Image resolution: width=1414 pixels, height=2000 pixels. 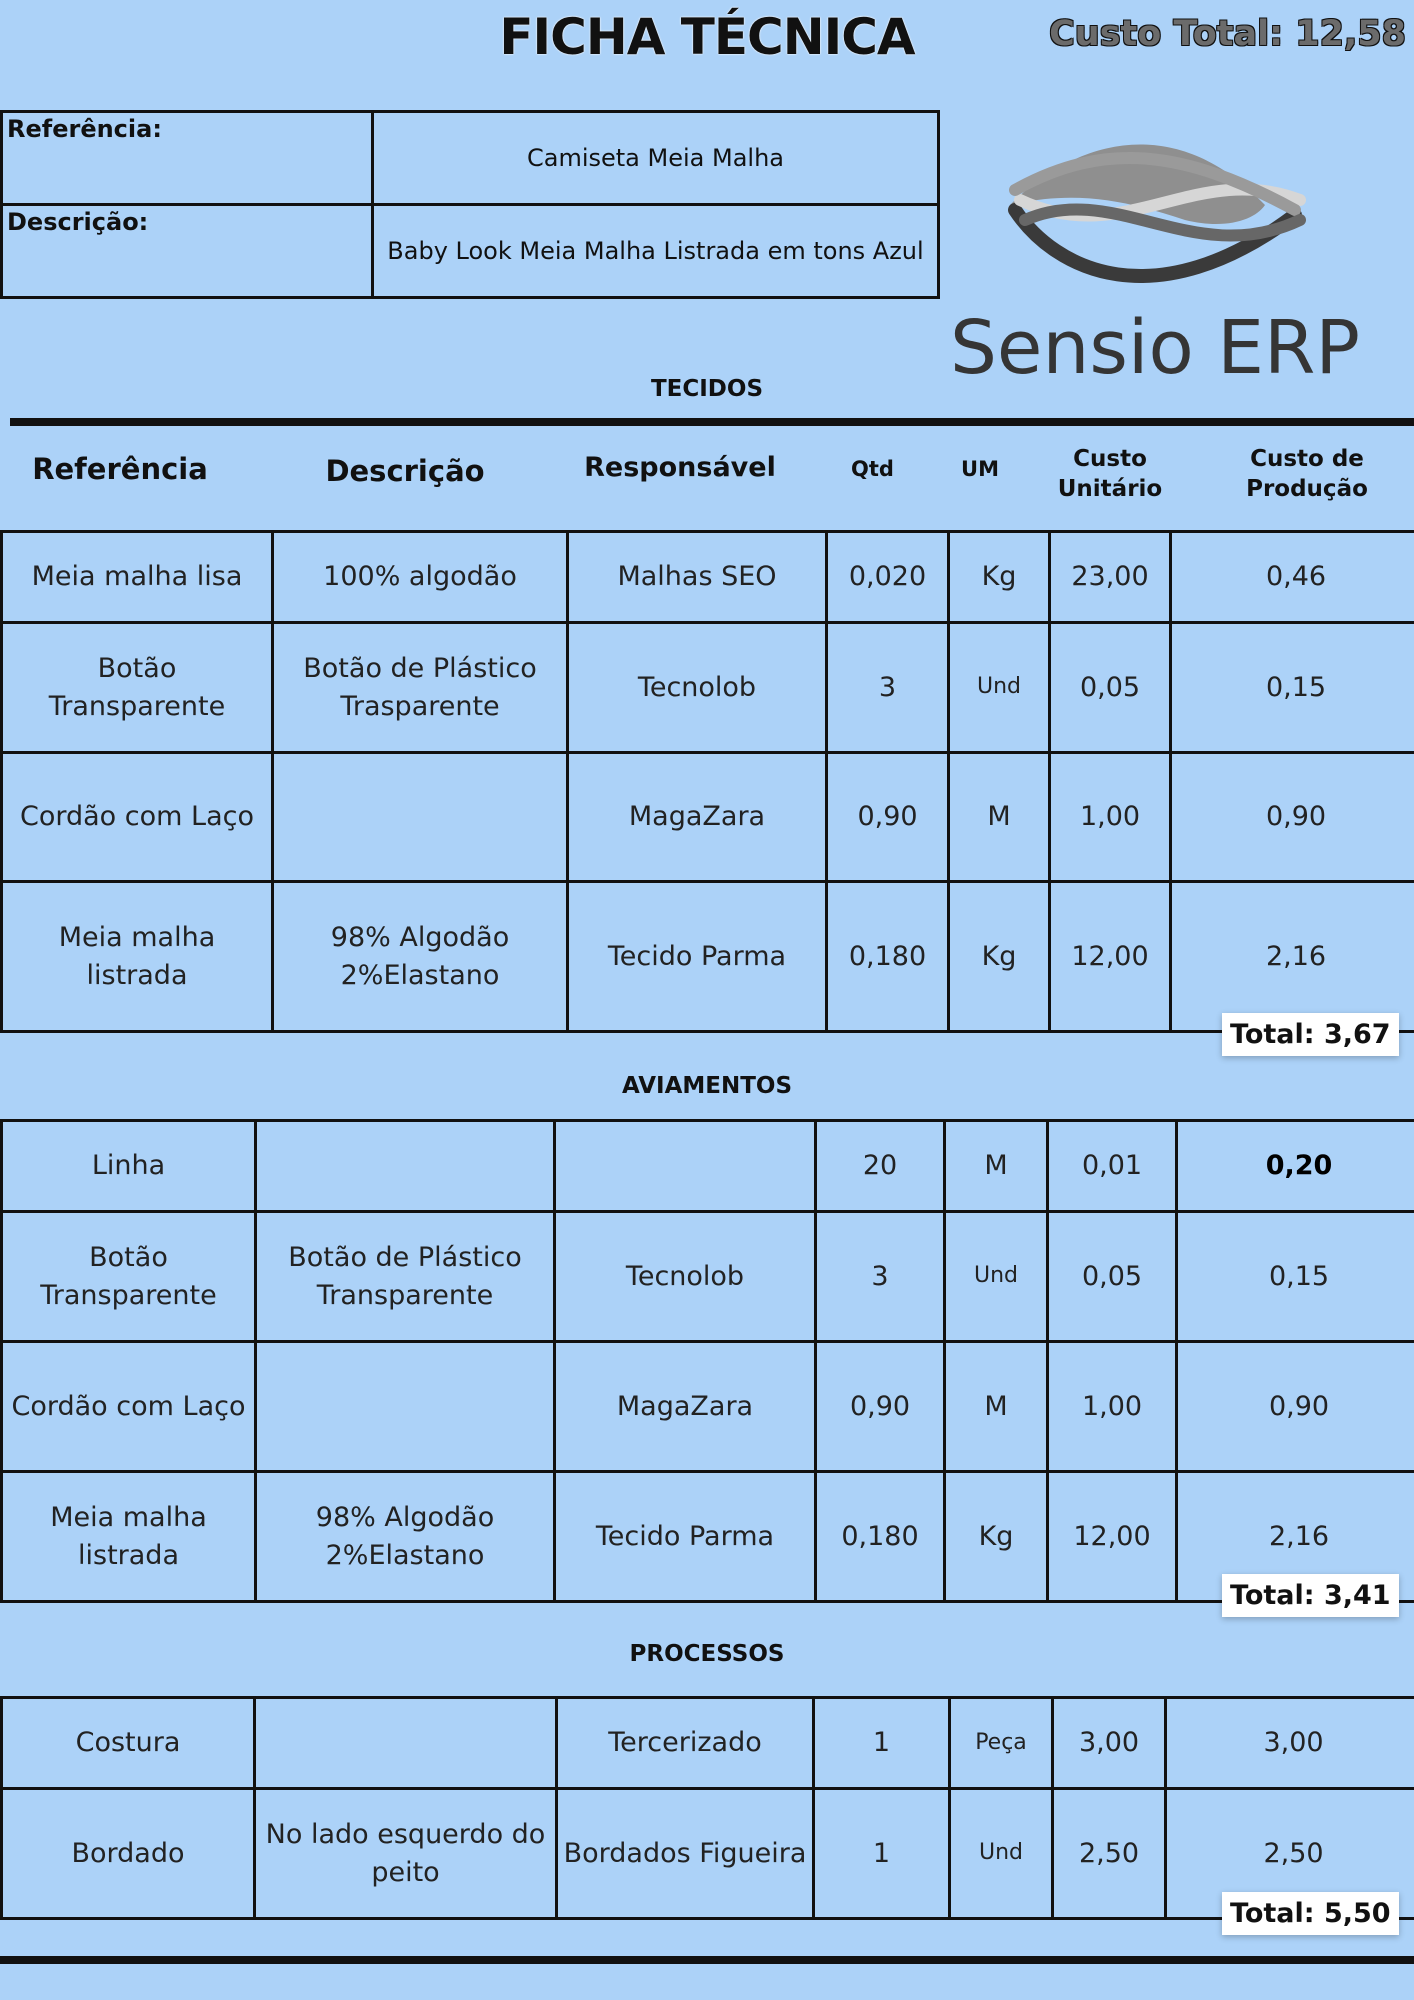 I want to click on table-row: Linha 20 M 0,01 0,20, so click(x=707, y=1166).